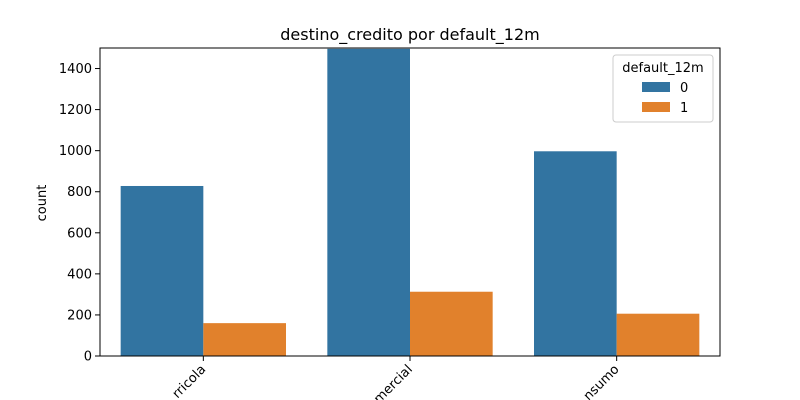  I want to click on legend-label-1: 1, so click(684, 108).